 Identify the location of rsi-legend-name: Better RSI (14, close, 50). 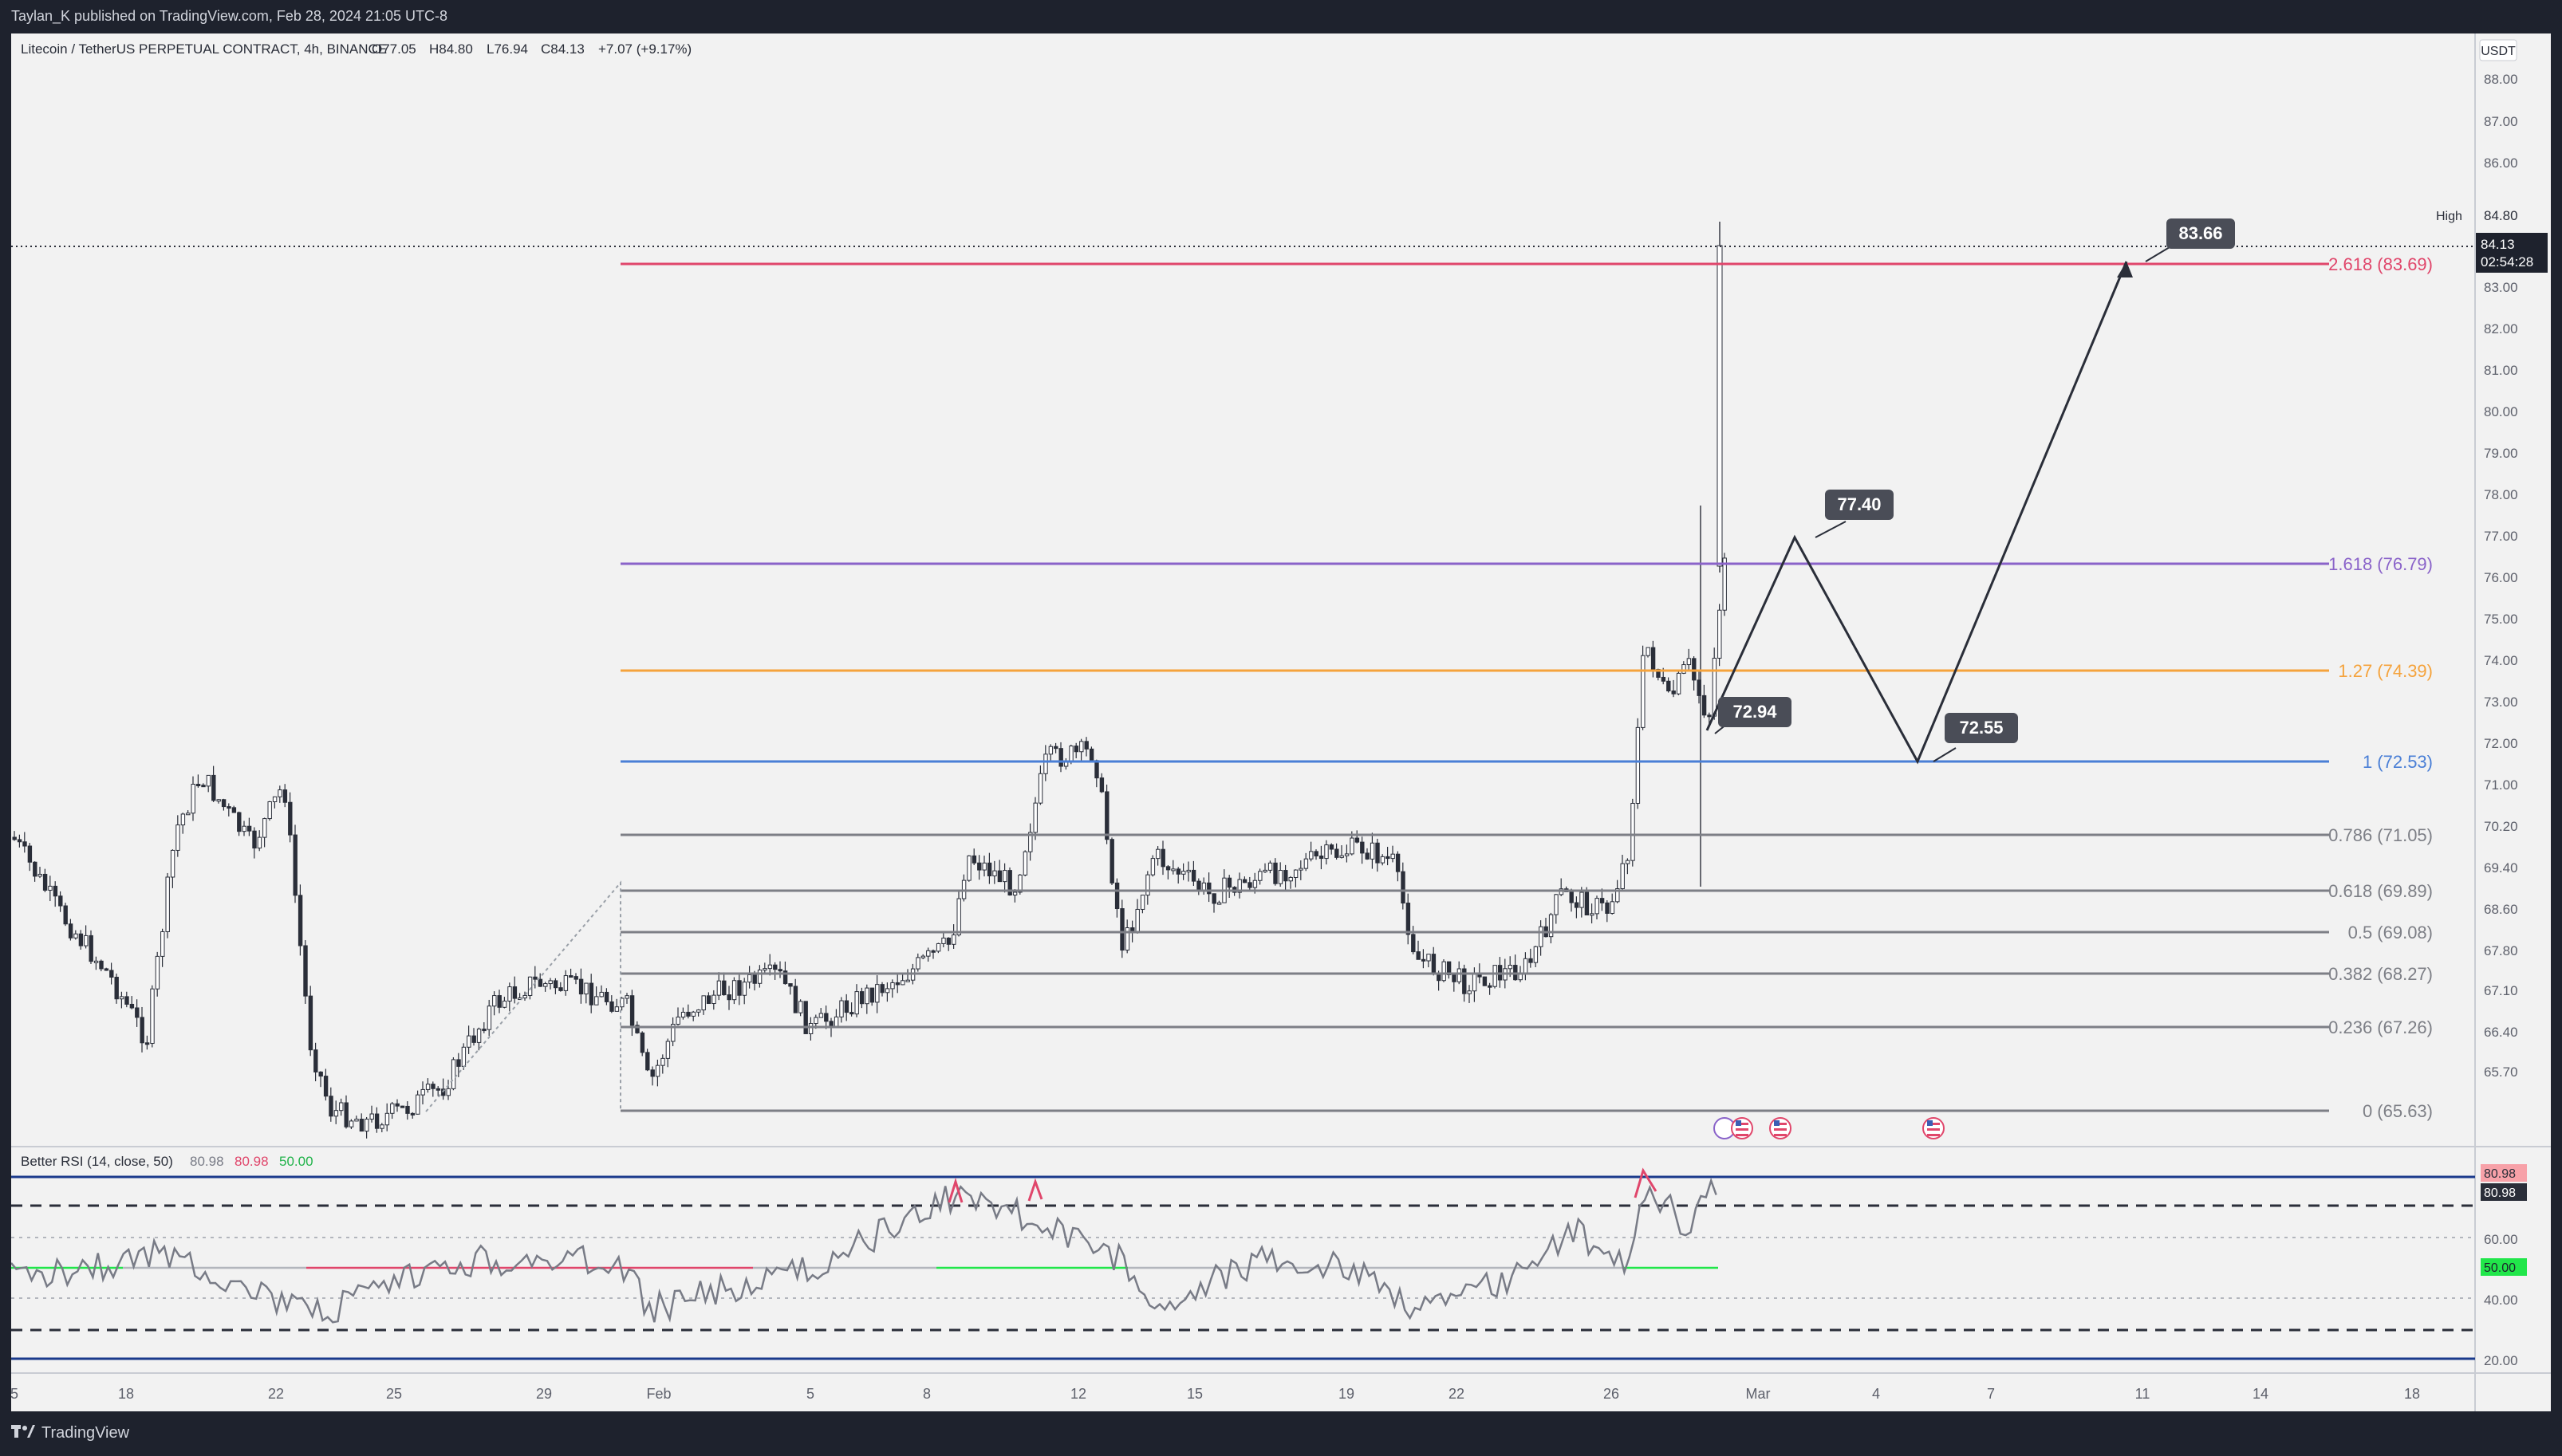
(97, 1161).